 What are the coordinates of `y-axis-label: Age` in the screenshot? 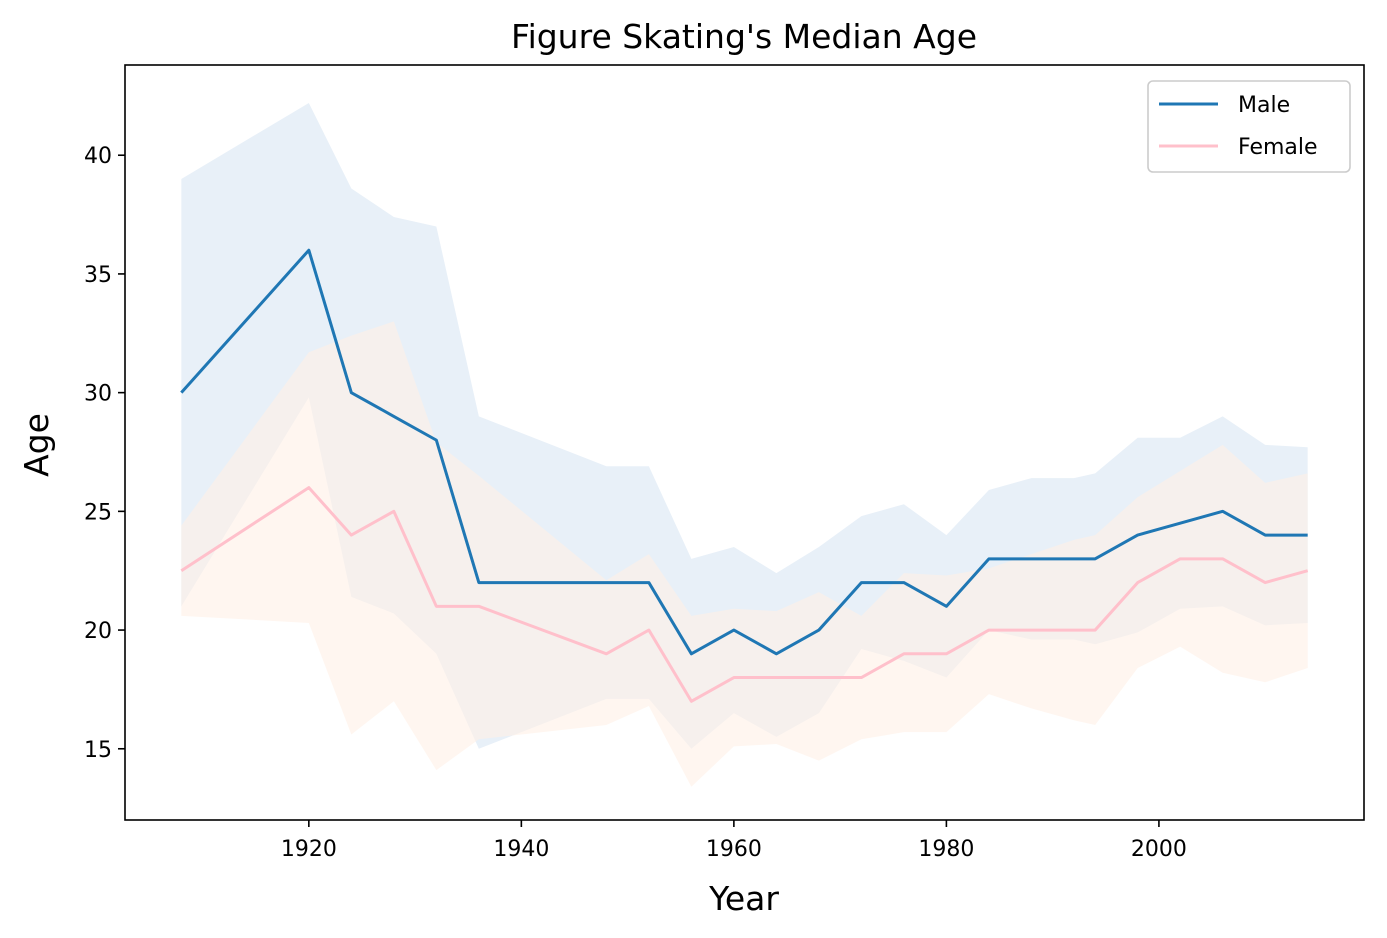 It's located at (36, 445).